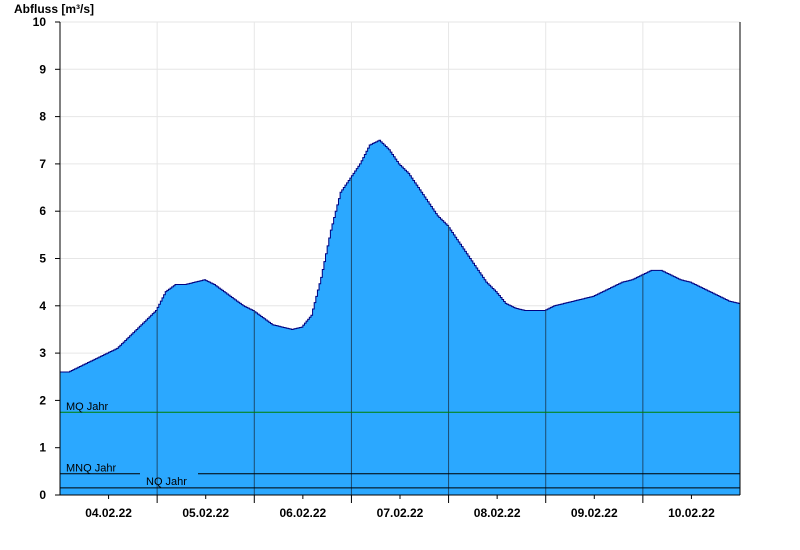 Image resolution: width=800 pixels, height=550 pixels. What do you see at coordinates (42, 164) in the screenshot?
I see `y-tick-label: 7` at bounding box center [42, 164].